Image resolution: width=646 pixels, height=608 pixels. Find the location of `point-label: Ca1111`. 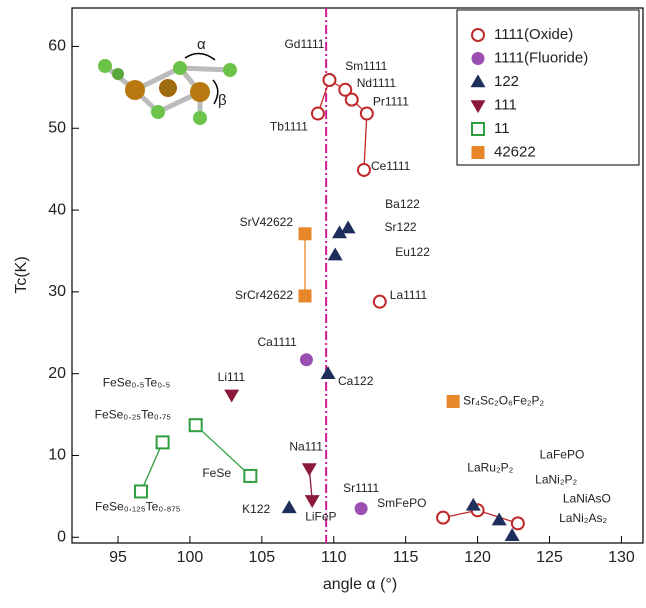

point-label: Ca1111 is located at coordinates (277, 342).